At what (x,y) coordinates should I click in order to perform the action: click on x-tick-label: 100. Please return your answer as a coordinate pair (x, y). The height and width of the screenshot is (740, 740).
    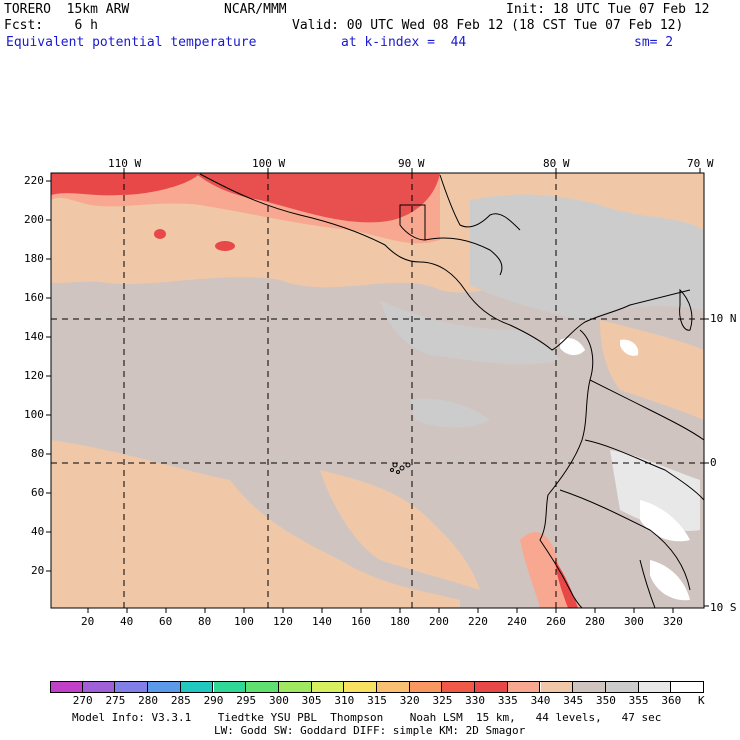
    Looking at the image, I should click on (244, 621).